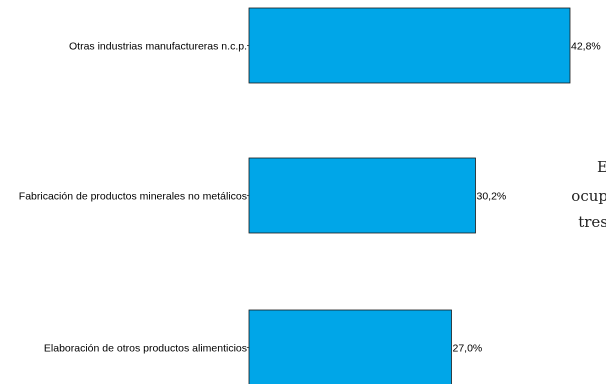 This screenshot has height=384, width=606. What do you see at coordinates (592, 222) in the screenshot?
I see `clipped-body-text-line-3: tres` at bounding box center [592, 222].